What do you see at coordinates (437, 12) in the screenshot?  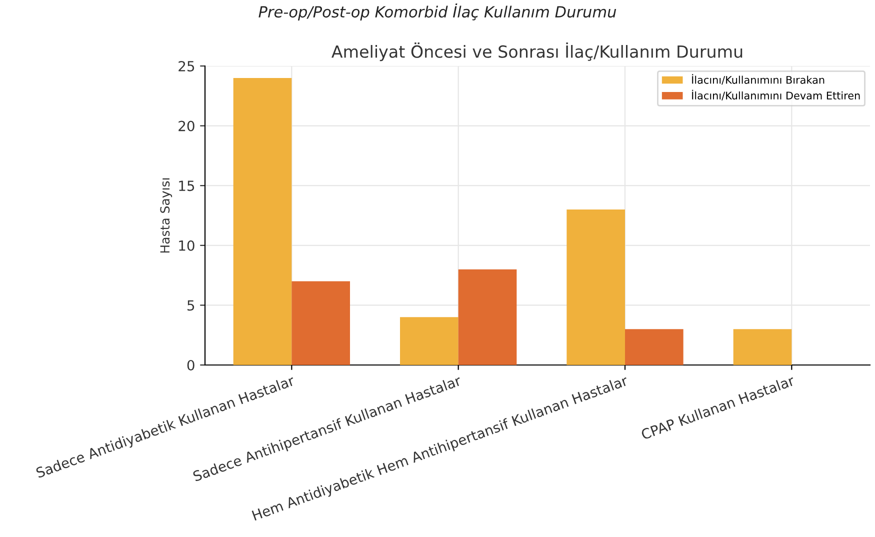 I see `text: Pre-op/Post-op Komorbid İlaç Kullanım Durumu` at bounding box center [437, 12].